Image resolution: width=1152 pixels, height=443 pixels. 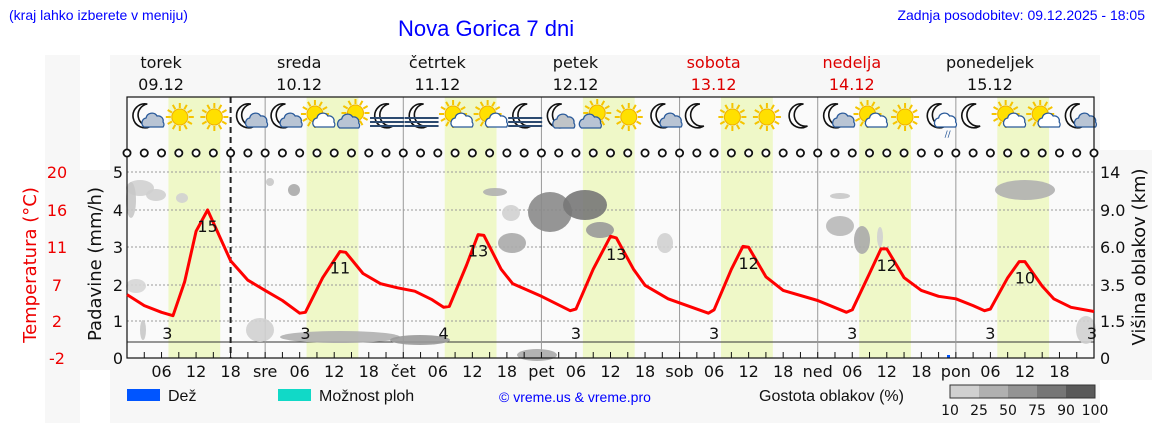 What do you see at coordinates (437, 84) in the screenshot?
I see `day-date-2: 11.12` at bounding box center [437, 84].